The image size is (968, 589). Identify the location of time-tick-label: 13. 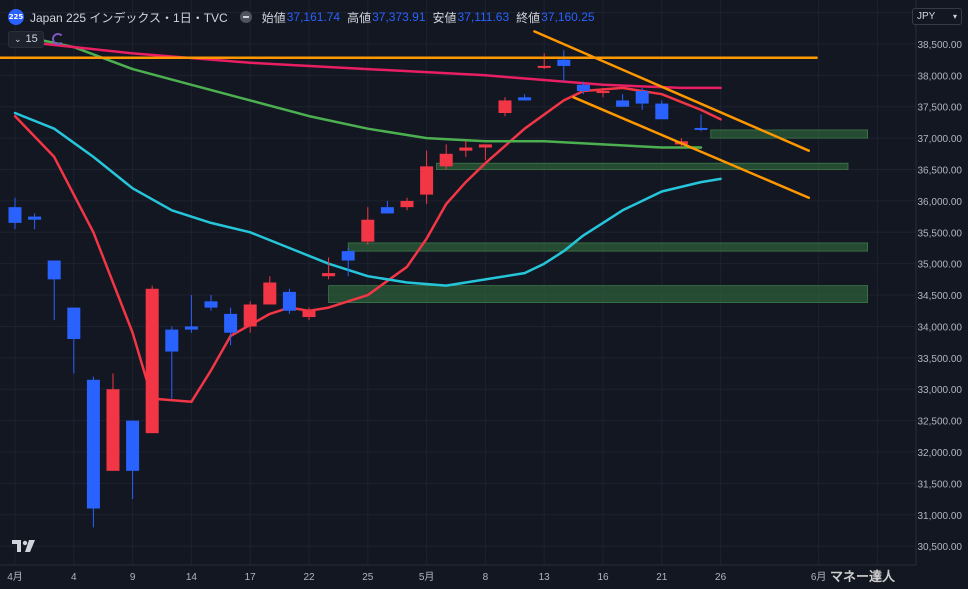
(545, 577).